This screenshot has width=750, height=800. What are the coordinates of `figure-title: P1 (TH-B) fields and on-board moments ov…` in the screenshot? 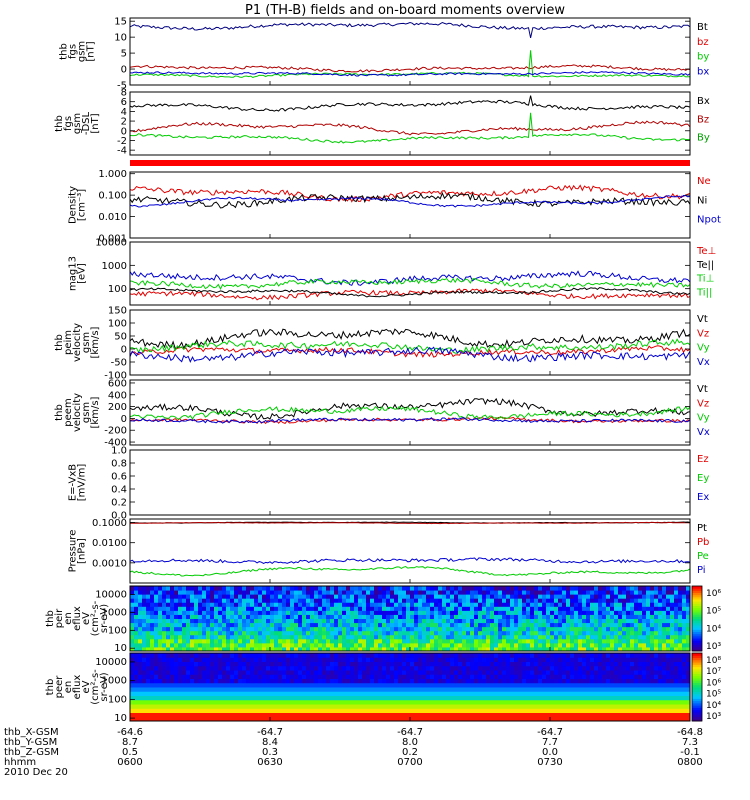 It's located at (405, 10).